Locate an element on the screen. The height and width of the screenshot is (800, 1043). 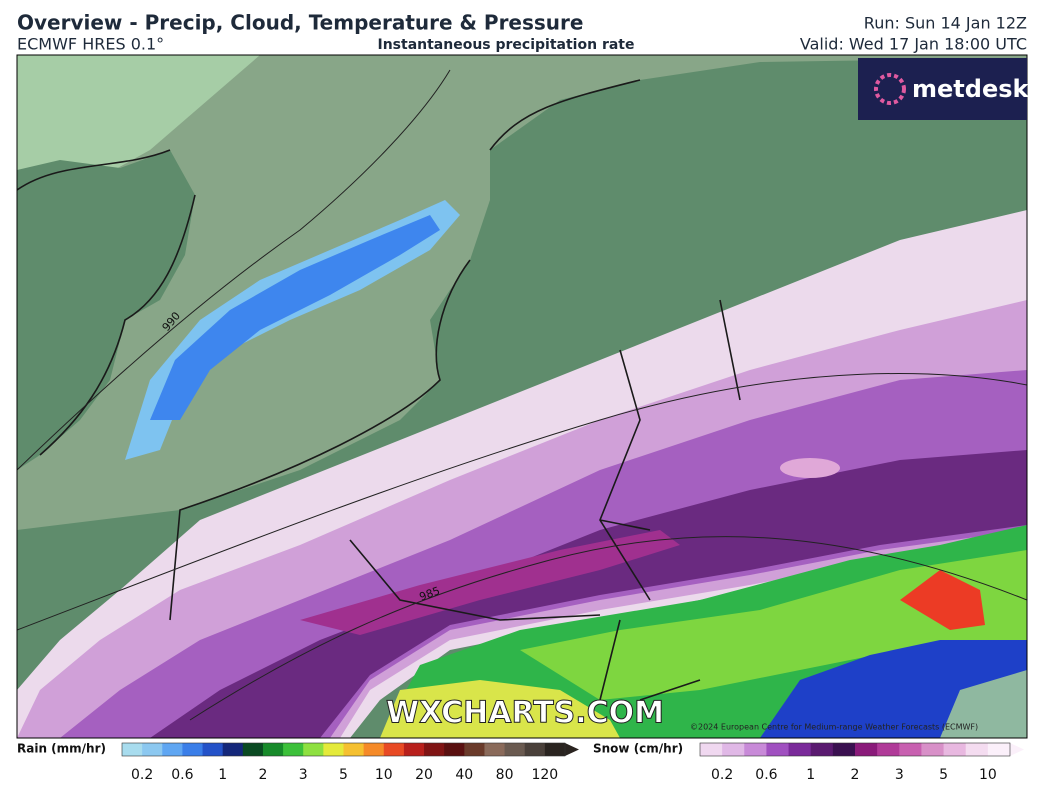
snow-label: Snow (cm/hr) is located at coordinates (638, 749).